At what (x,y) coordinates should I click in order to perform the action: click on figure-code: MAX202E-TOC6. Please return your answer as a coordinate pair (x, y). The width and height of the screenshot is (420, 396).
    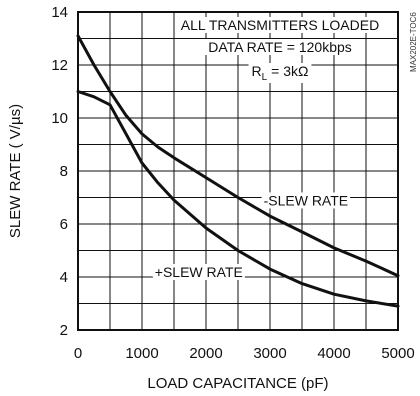
    Looking at the image, I should click on (413, 42).